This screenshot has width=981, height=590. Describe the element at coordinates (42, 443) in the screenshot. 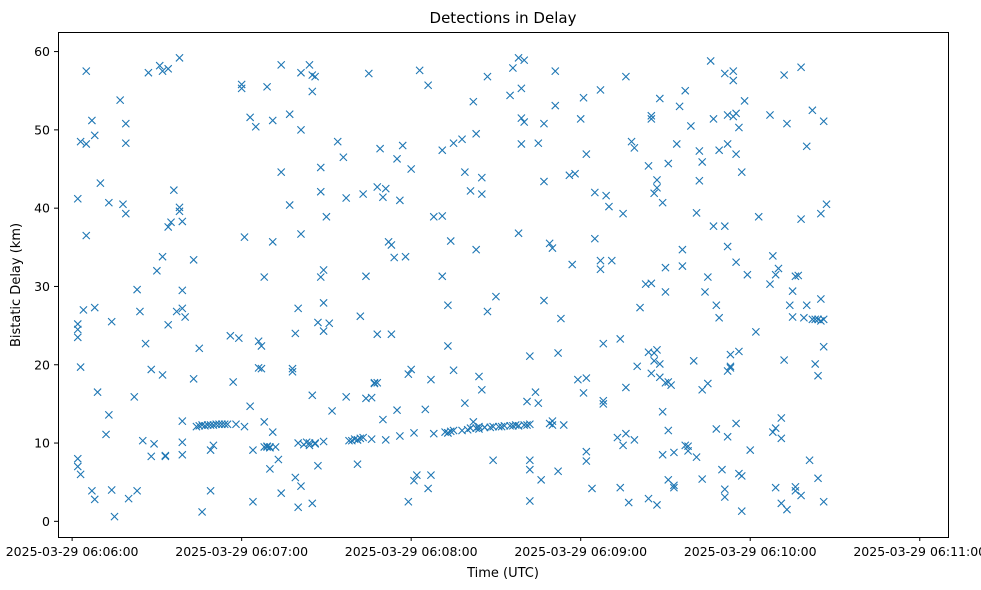

I see `y-tick-label: 10` at that location.